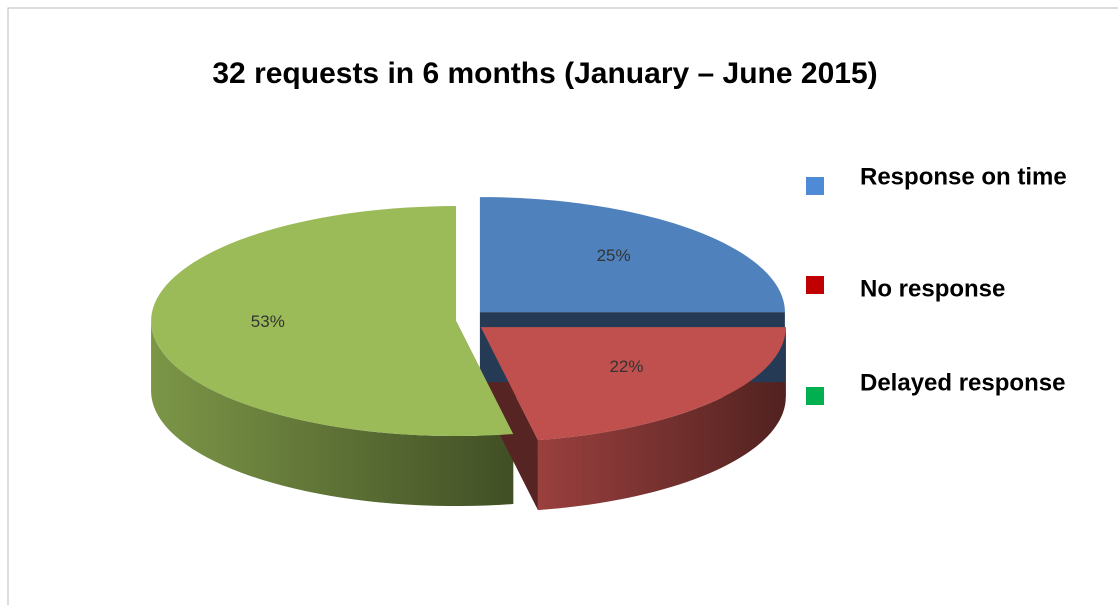  What do you see at coordinates (268, 321) in the screenshot?
I see `value-label: 53%` at bounding box center [268, 321].